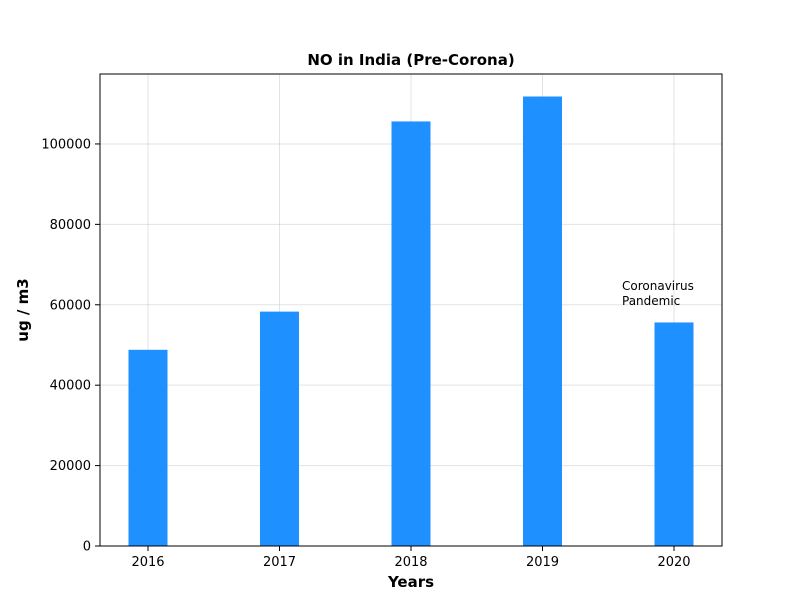 The width and height of the screenshot is (802, 613). Describe the element at coordinates (70, 346) in the screenshot. I see `y-axis: 0 20000 40000 60000 80000 100000` at that location.